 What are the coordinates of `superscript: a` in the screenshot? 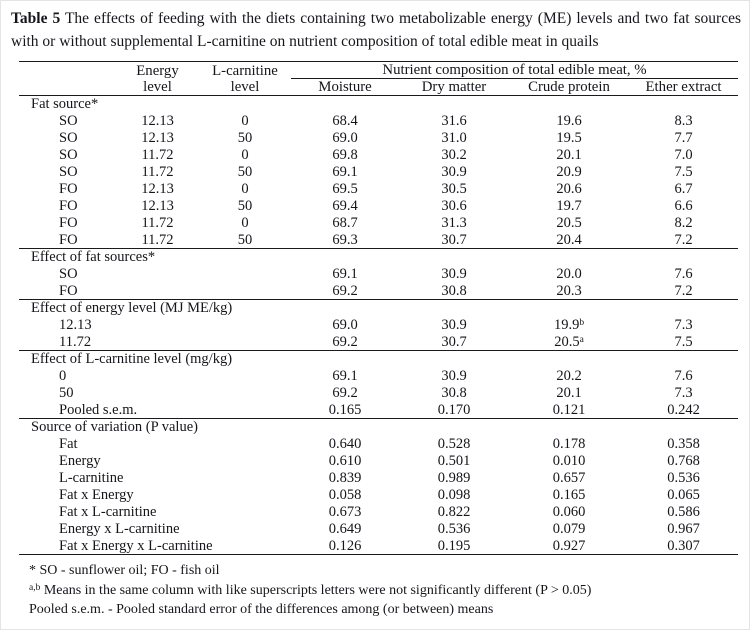 It's located at (581, 339).